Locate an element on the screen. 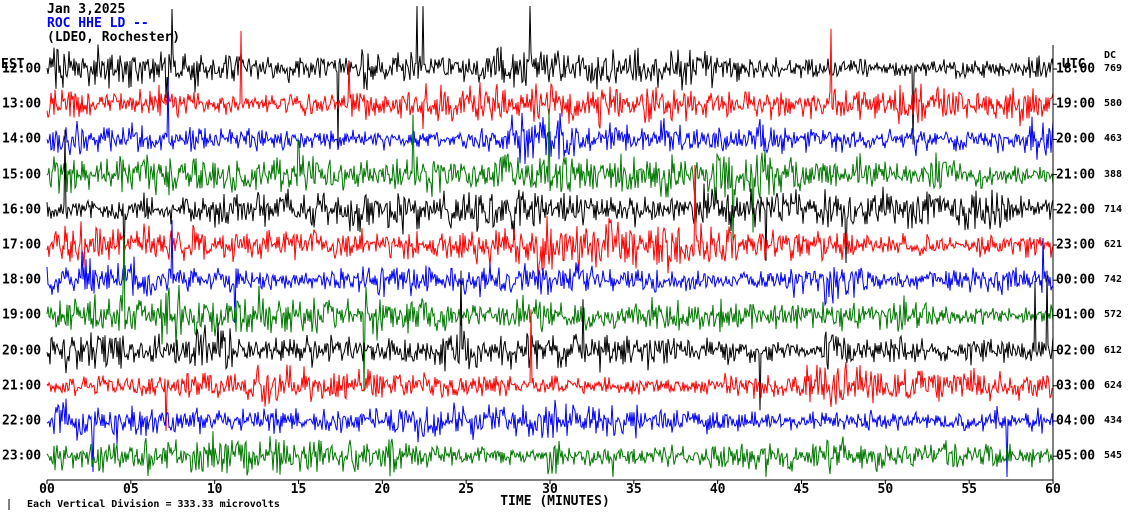 Image resolution: width=1130 pixels, height=519 pixels. utc-axis-label: UTC is located at coordinates (1074, 64).